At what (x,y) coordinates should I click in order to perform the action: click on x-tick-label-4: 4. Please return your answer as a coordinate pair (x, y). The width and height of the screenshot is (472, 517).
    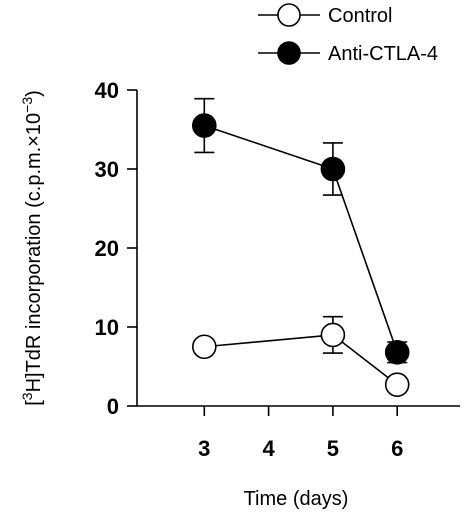
    Looking at the image, I should click on (268, 448).